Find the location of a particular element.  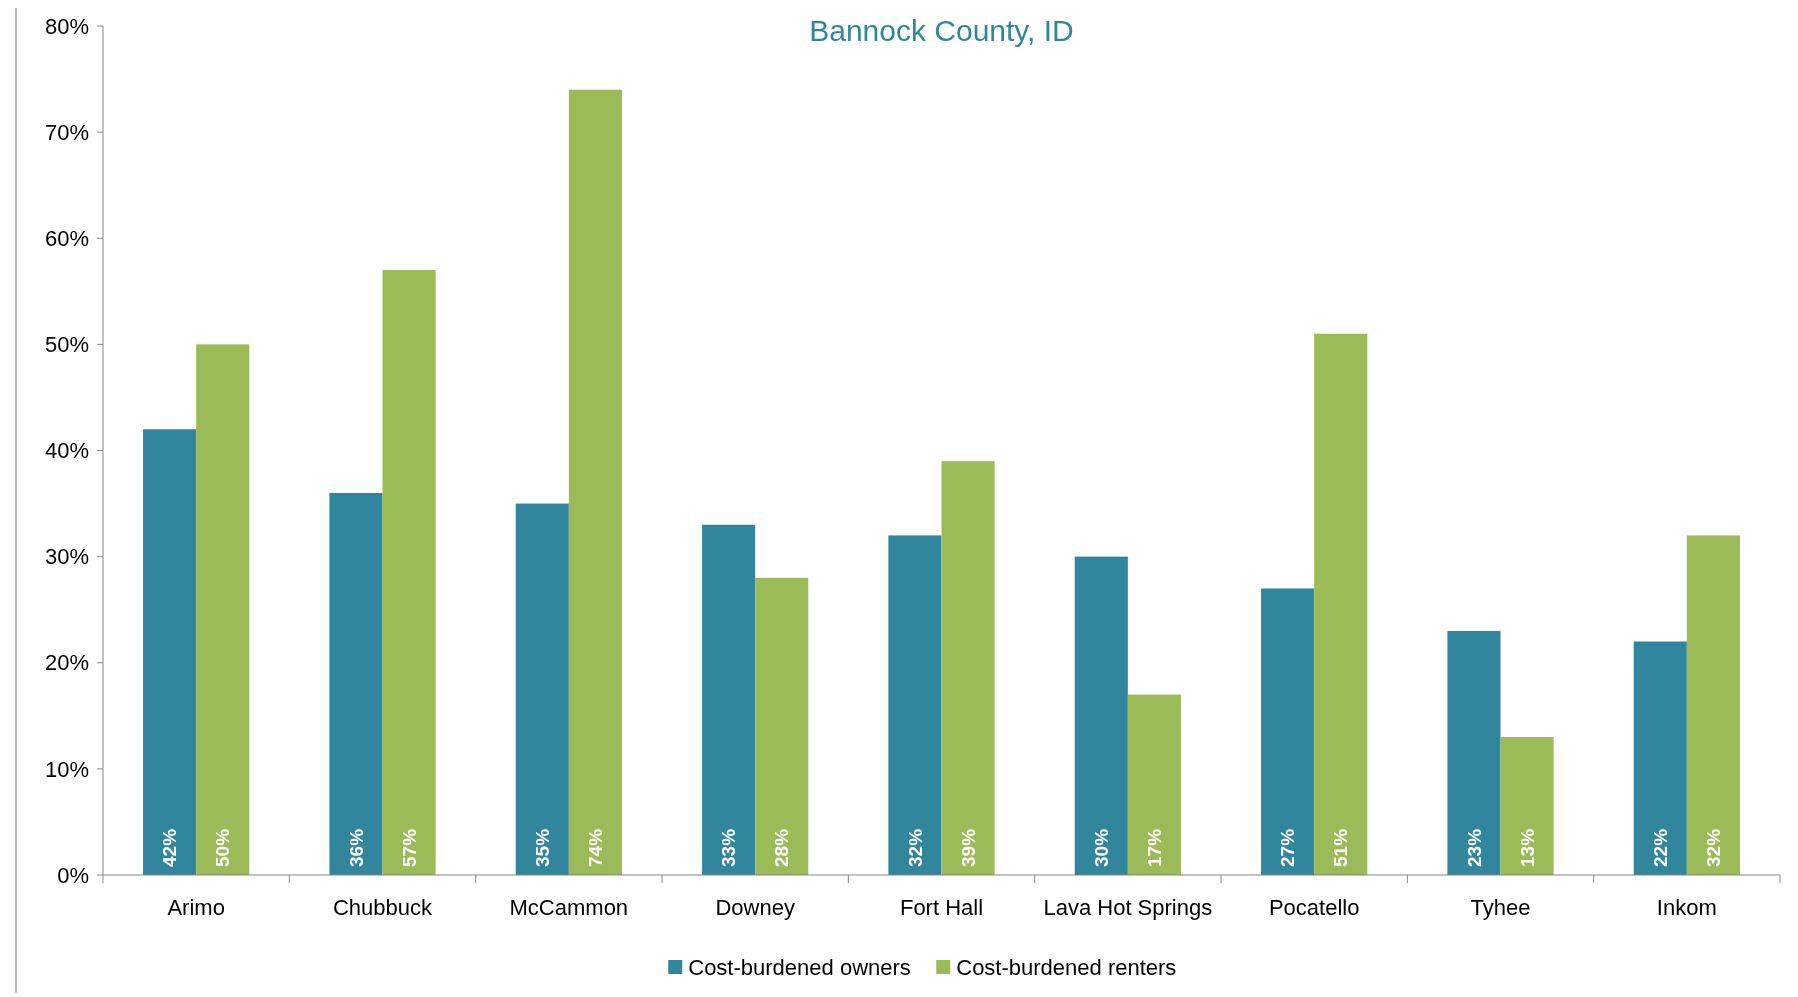

data-label: 27% is located at coordinates (1288, 847).